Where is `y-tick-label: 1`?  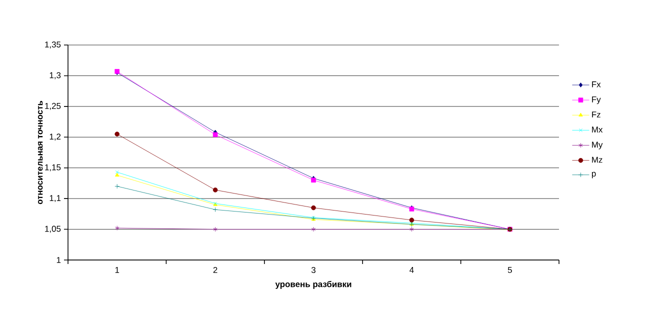
y-tick-label: 1 is located at coordinates (58, 260).